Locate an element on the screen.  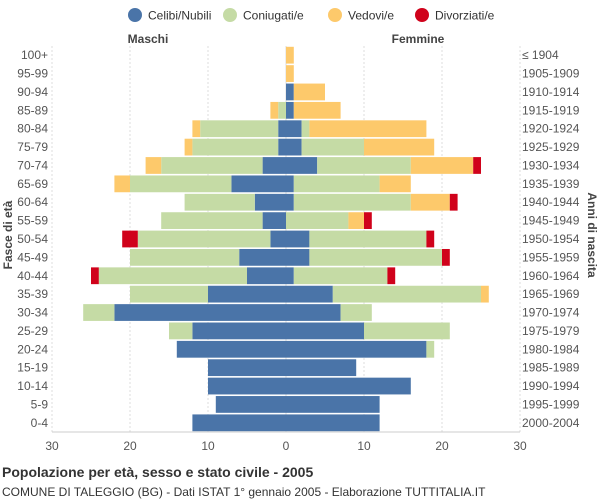
y-axis-title-left: Fasce di età is located at coordinates (8, 234).